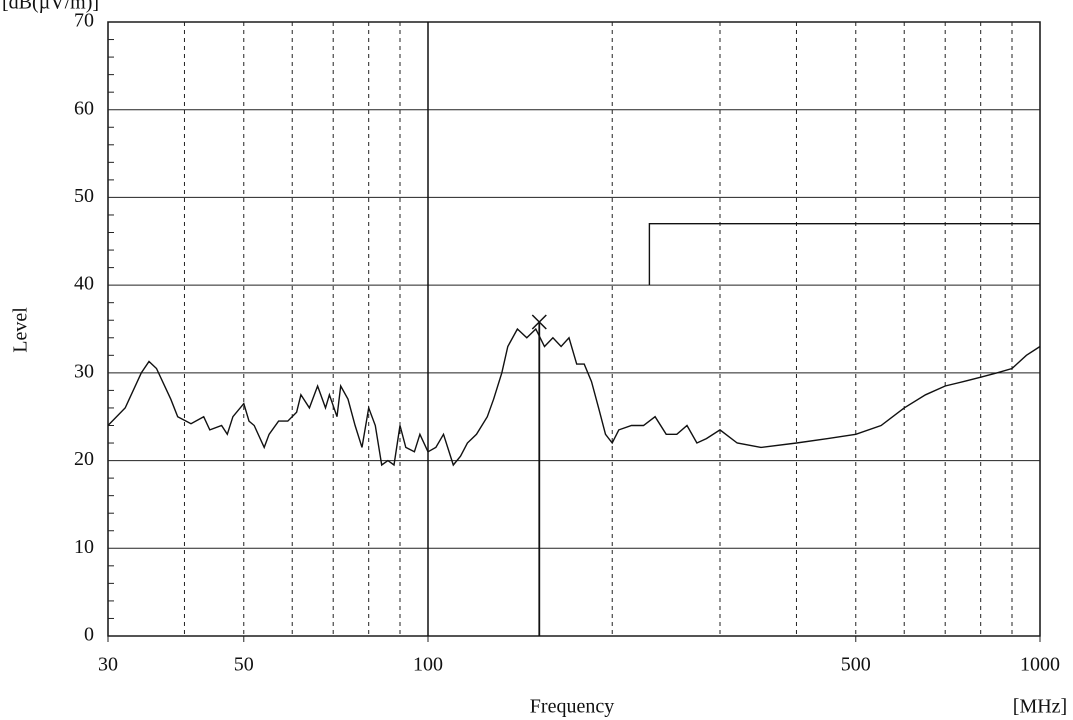 Image resolution: width=1073 pixels, height=720 pixels. What do you see at coordinates (84, 459) in the screenshot?
I see `y-tick-label: 20` at bounding box center [84, 459].